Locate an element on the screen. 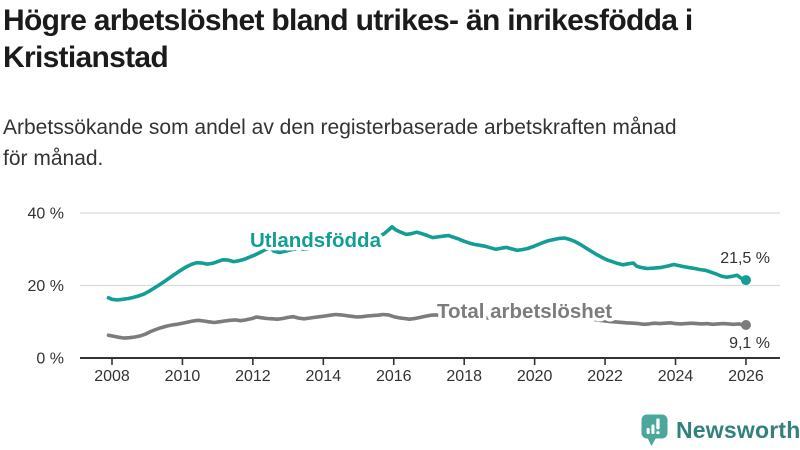  x-axis-label-2014: 2014 is located at coordinates (324, 376).